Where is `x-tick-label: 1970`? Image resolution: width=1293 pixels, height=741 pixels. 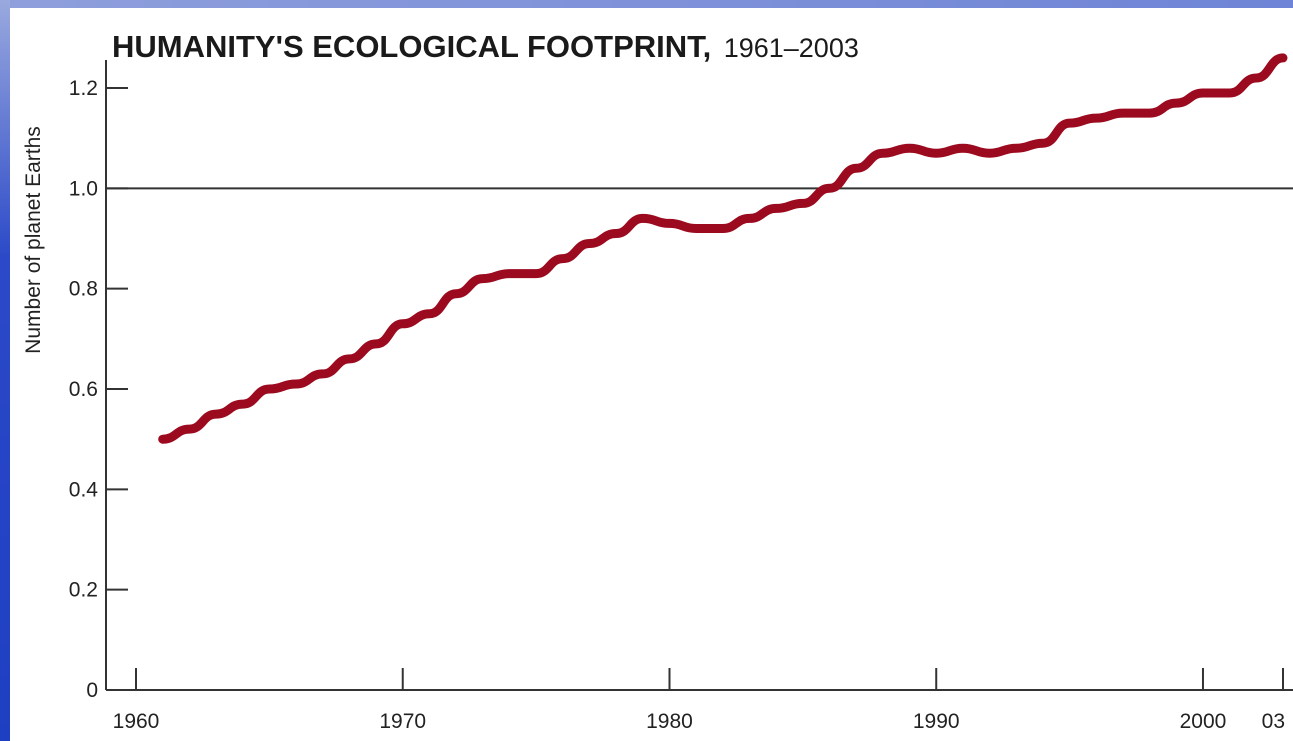 x-tick-label: 1970 is located at coordinates (402, 721).